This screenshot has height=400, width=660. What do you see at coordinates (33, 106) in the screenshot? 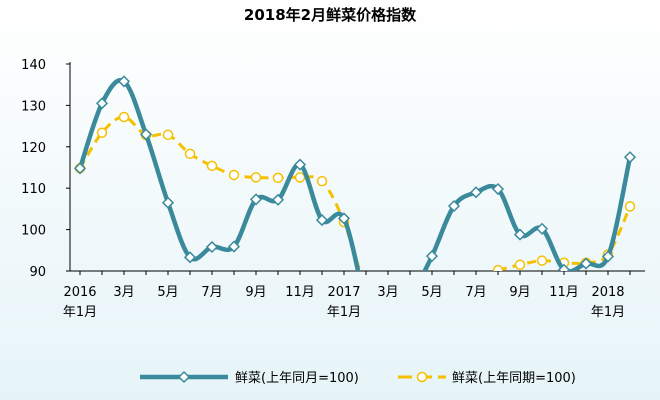
I see `y-tick-label: 130` at bounding box center [33, 106].